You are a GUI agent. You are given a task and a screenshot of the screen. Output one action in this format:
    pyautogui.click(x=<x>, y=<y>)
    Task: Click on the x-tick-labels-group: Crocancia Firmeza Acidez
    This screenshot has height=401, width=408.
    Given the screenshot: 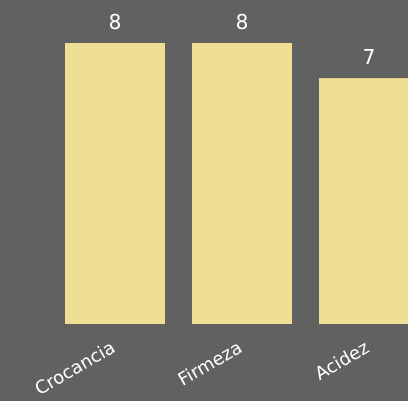 What is the action you would take?
    pyautogui.click(x=201, y=368)
    